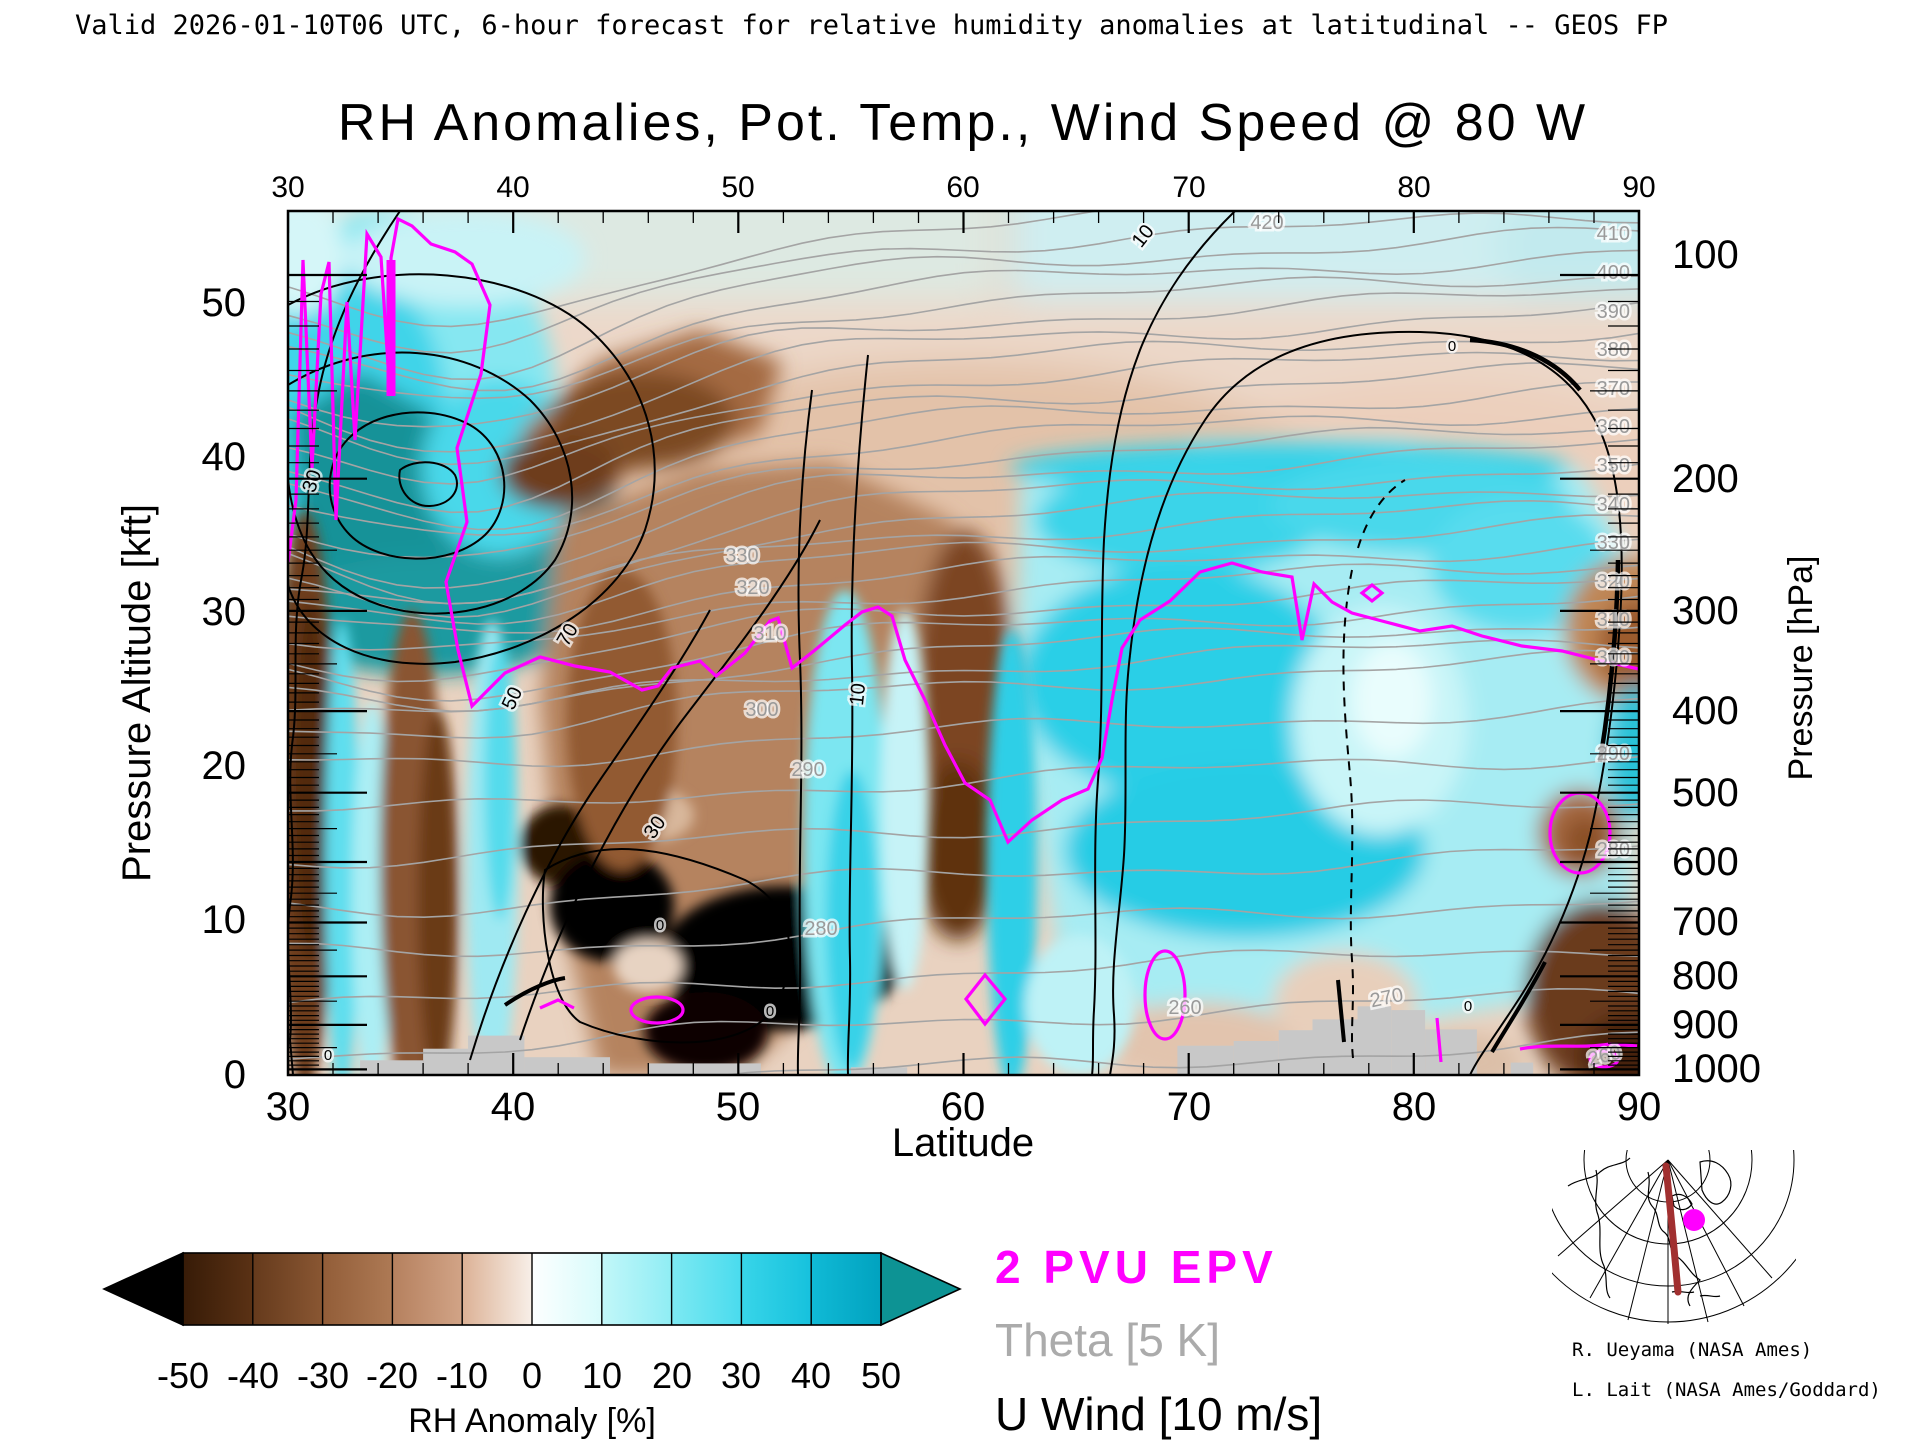 The height and width of the screenshot is (1440, 1920). Describe the element at coordinates (657, 1010) in the screenshot. I see `epv-ring` at that location.